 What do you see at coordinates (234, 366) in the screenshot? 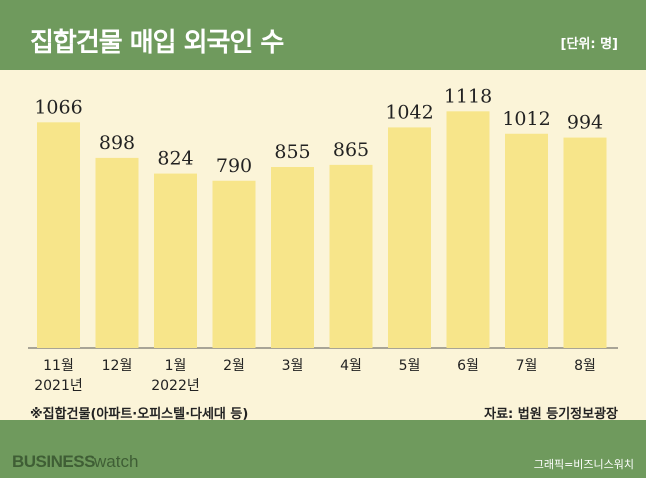
I see `category-label: 2월` at bounding box center [234, 366].